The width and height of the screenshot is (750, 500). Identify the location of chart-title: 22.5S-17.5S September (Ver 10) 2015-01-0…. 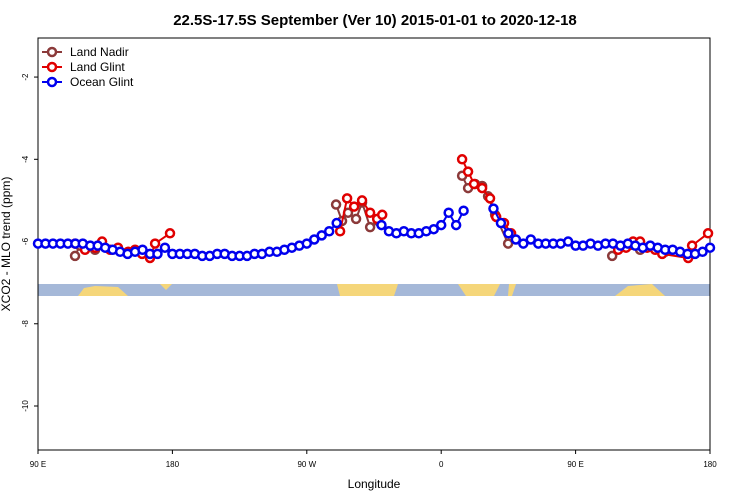
(375, 20).